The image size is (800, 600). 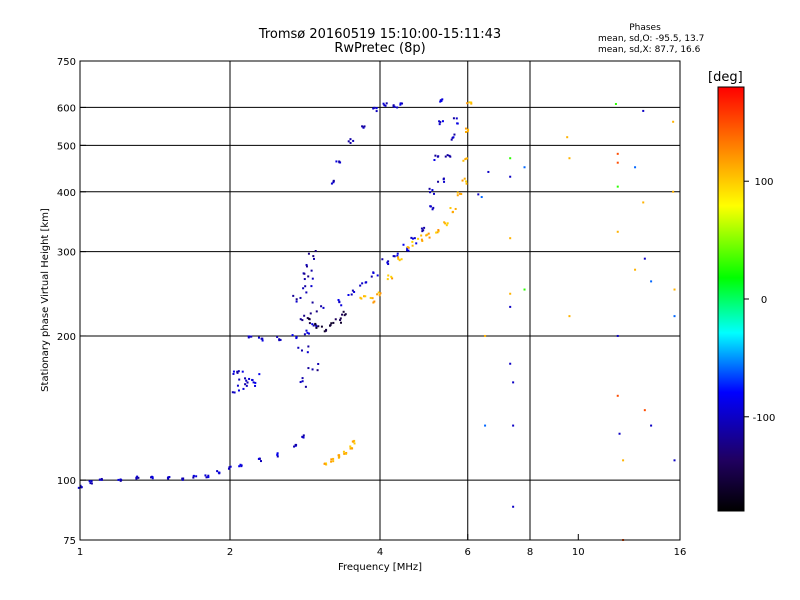 What do you see at coordinates (380, 48) in the screenshot?
I see `chart-subtitle: RwPretec (8p)` at bounding box center [380, 48].